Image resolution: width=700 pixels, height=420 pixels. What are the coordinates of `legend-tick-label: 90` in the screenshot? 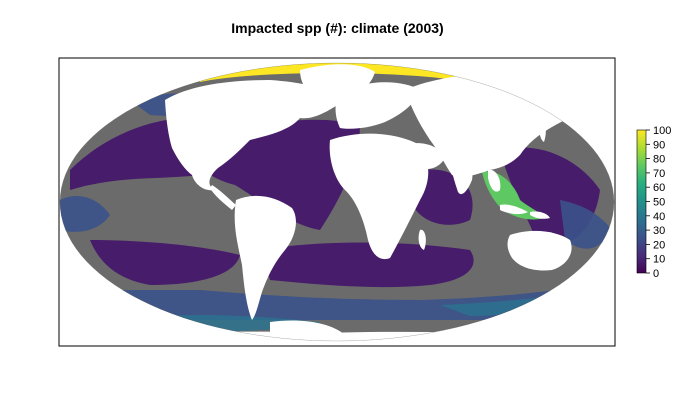 It's located at (659, 145).